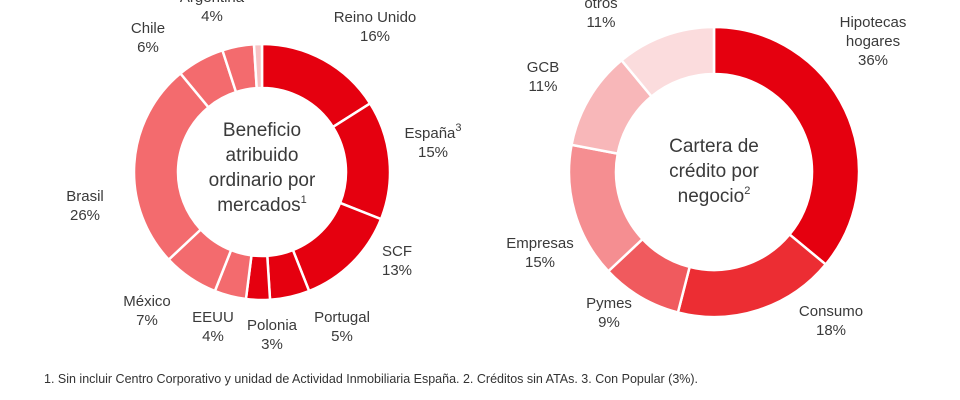 The height and width of the screenshot is (400, 960). What do you see at coordinates (873, 41) in the screenshot?
I see `slice-label-hipotecas-hogares: Hipotecas hogares 36%` at bounding box center [873, 41].